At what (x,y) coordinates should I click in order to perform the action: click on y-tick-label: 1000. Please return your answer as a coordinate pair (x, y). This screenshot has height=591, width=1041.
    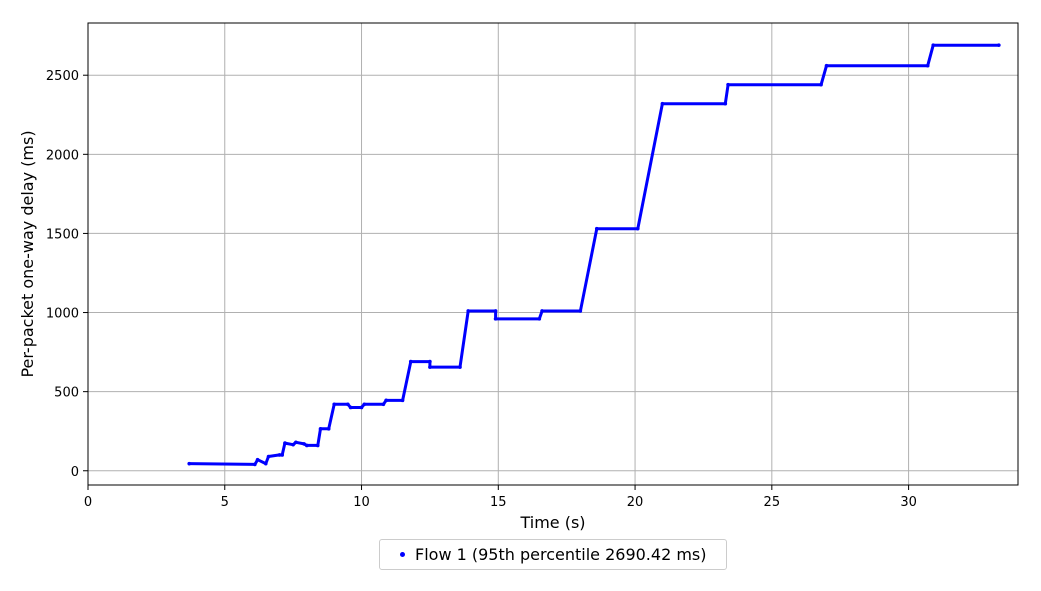
    Looking at the image, I should click on (62, 314).